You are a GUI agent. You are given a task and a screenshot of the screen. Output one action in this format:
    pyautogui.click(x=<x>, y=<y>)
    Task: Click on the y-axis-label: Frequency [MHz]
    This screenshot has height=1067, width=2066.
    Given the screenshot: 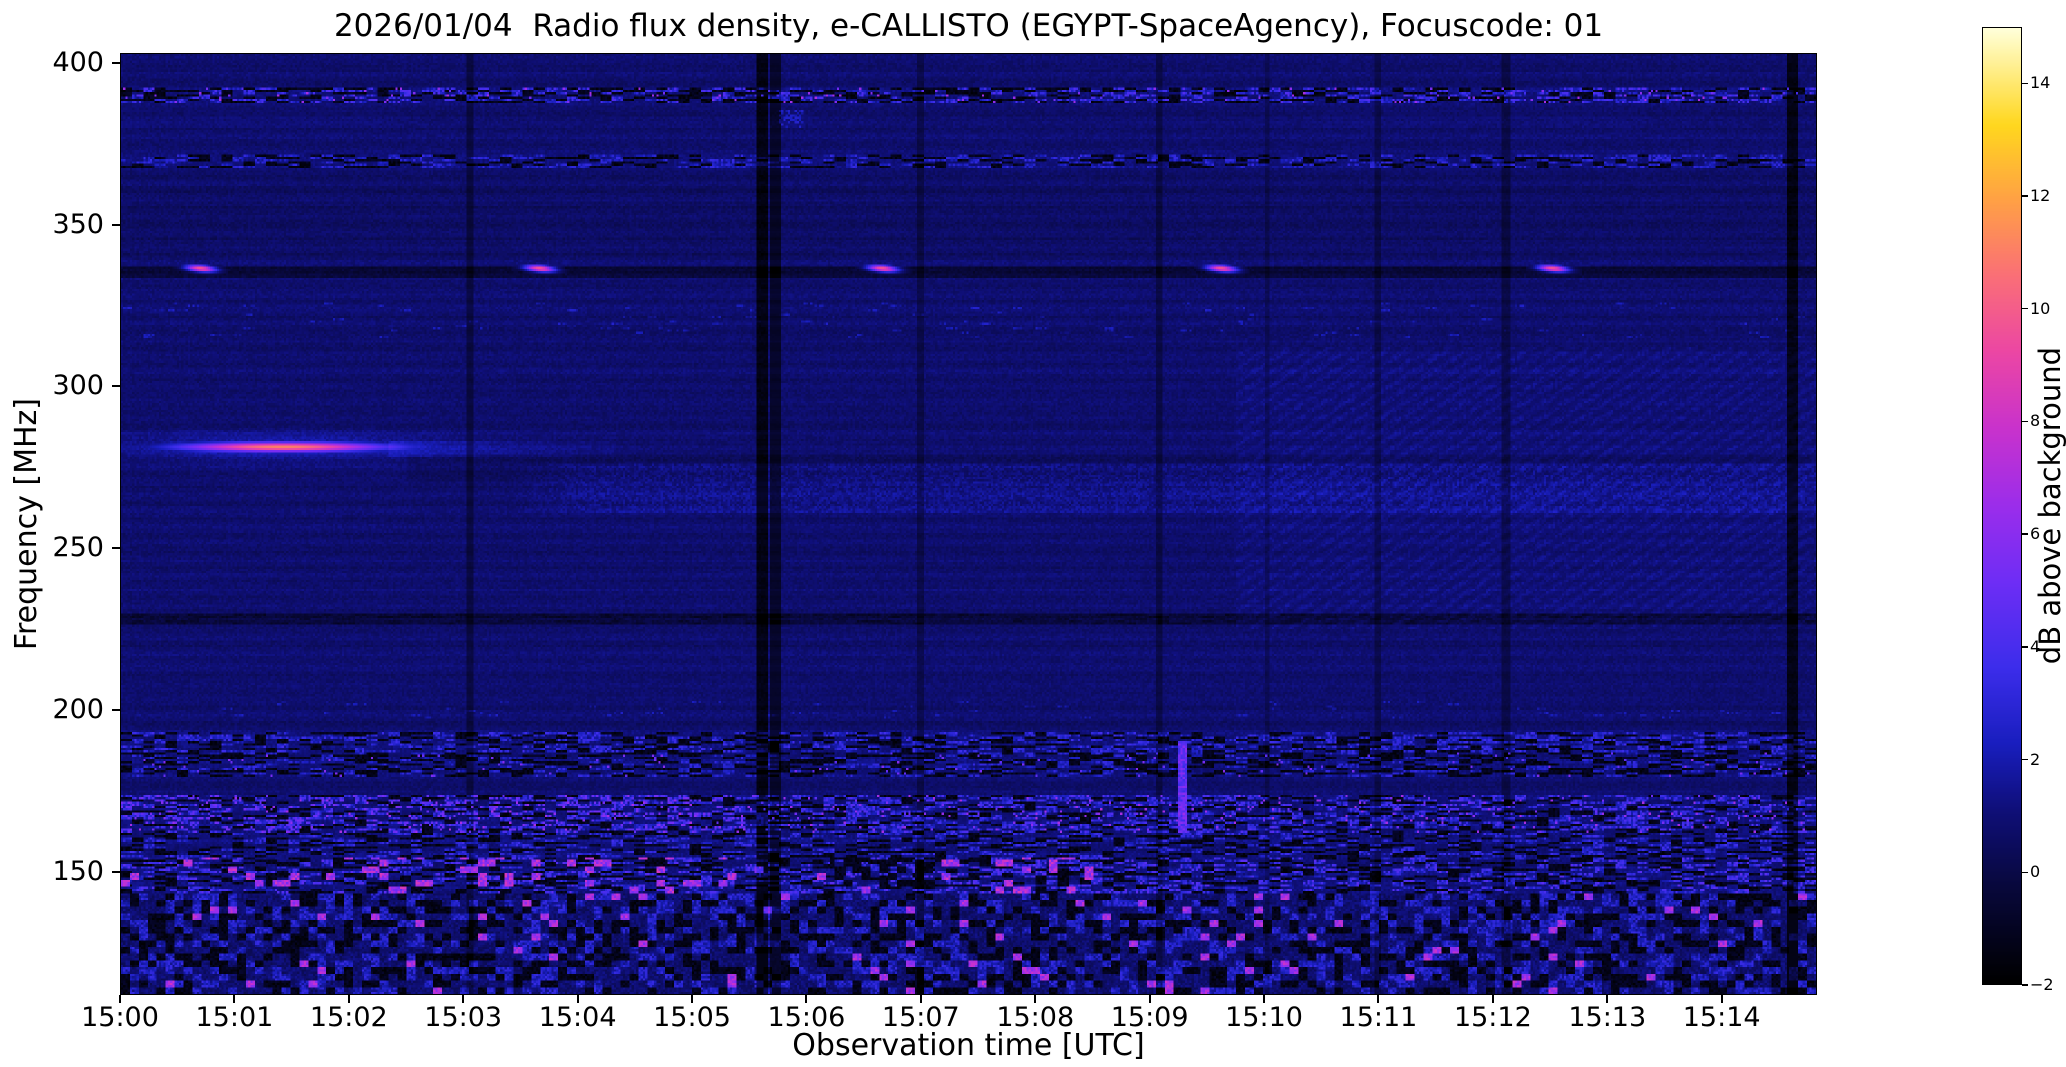 What is the action you would take?
    pyautogui.click(x=26, y=524)
    